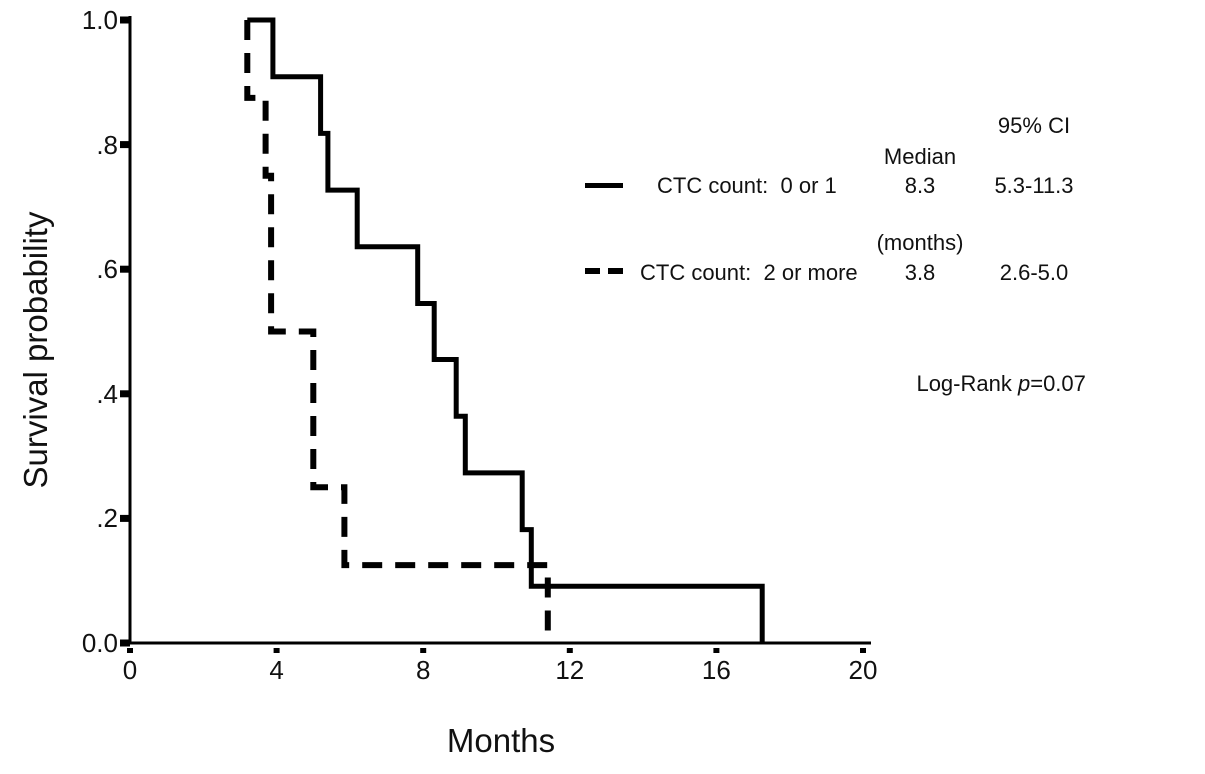 The image size is (1205, 774). Describe the element at coordinates (423, 670) in the screenshot. I see `x-tick-label: 8` at that location.